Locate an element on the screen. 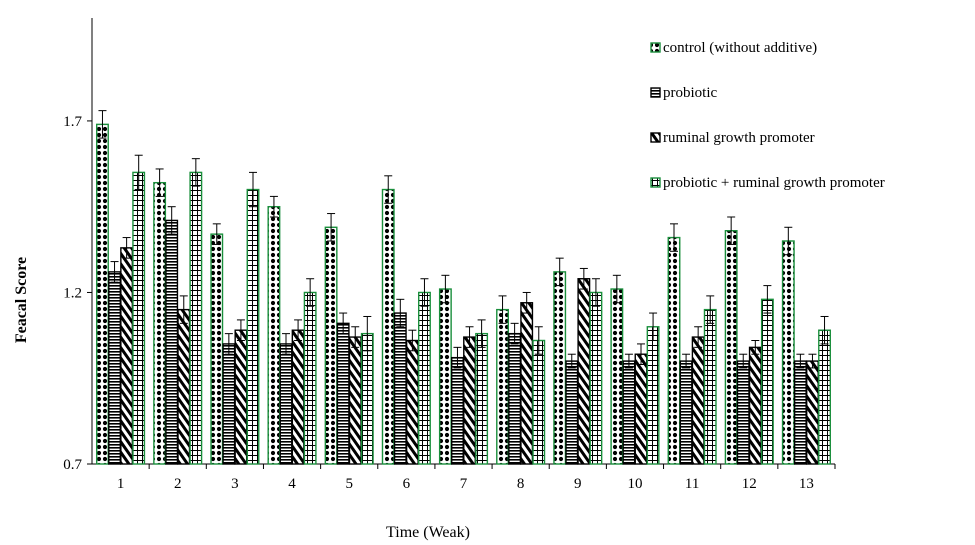 Image resolution: width=975 pixels, height=545 pixels. x-tick-label: 5 is located at coordinates (349, 484).